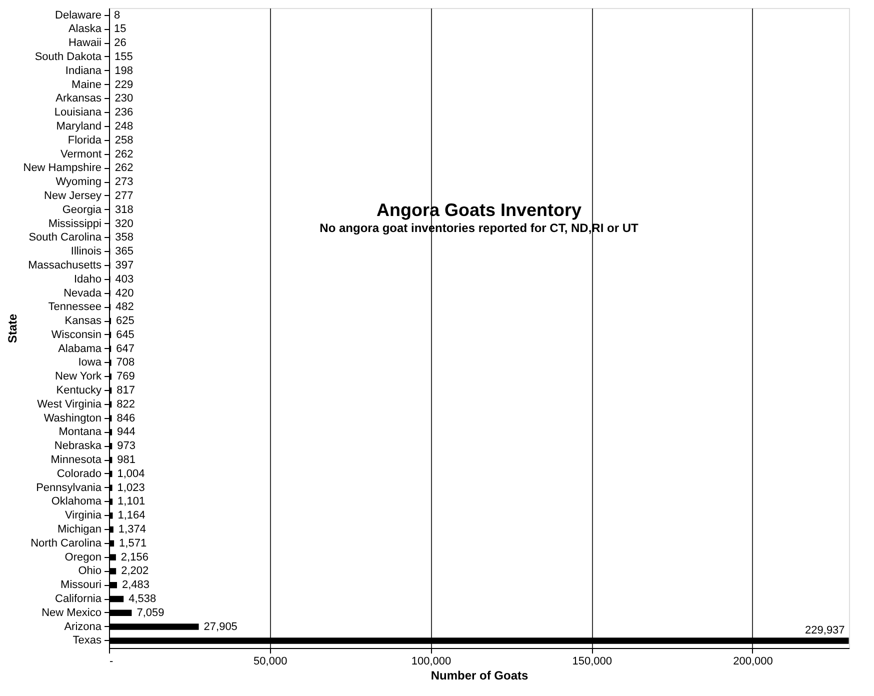 Image resolution: width=874 pixels, height=696 pixels. What do you see at coordinates (82, 210) in the screenshot?
I see `y-tick-label: Georgia` at bounding box center [82, 210].